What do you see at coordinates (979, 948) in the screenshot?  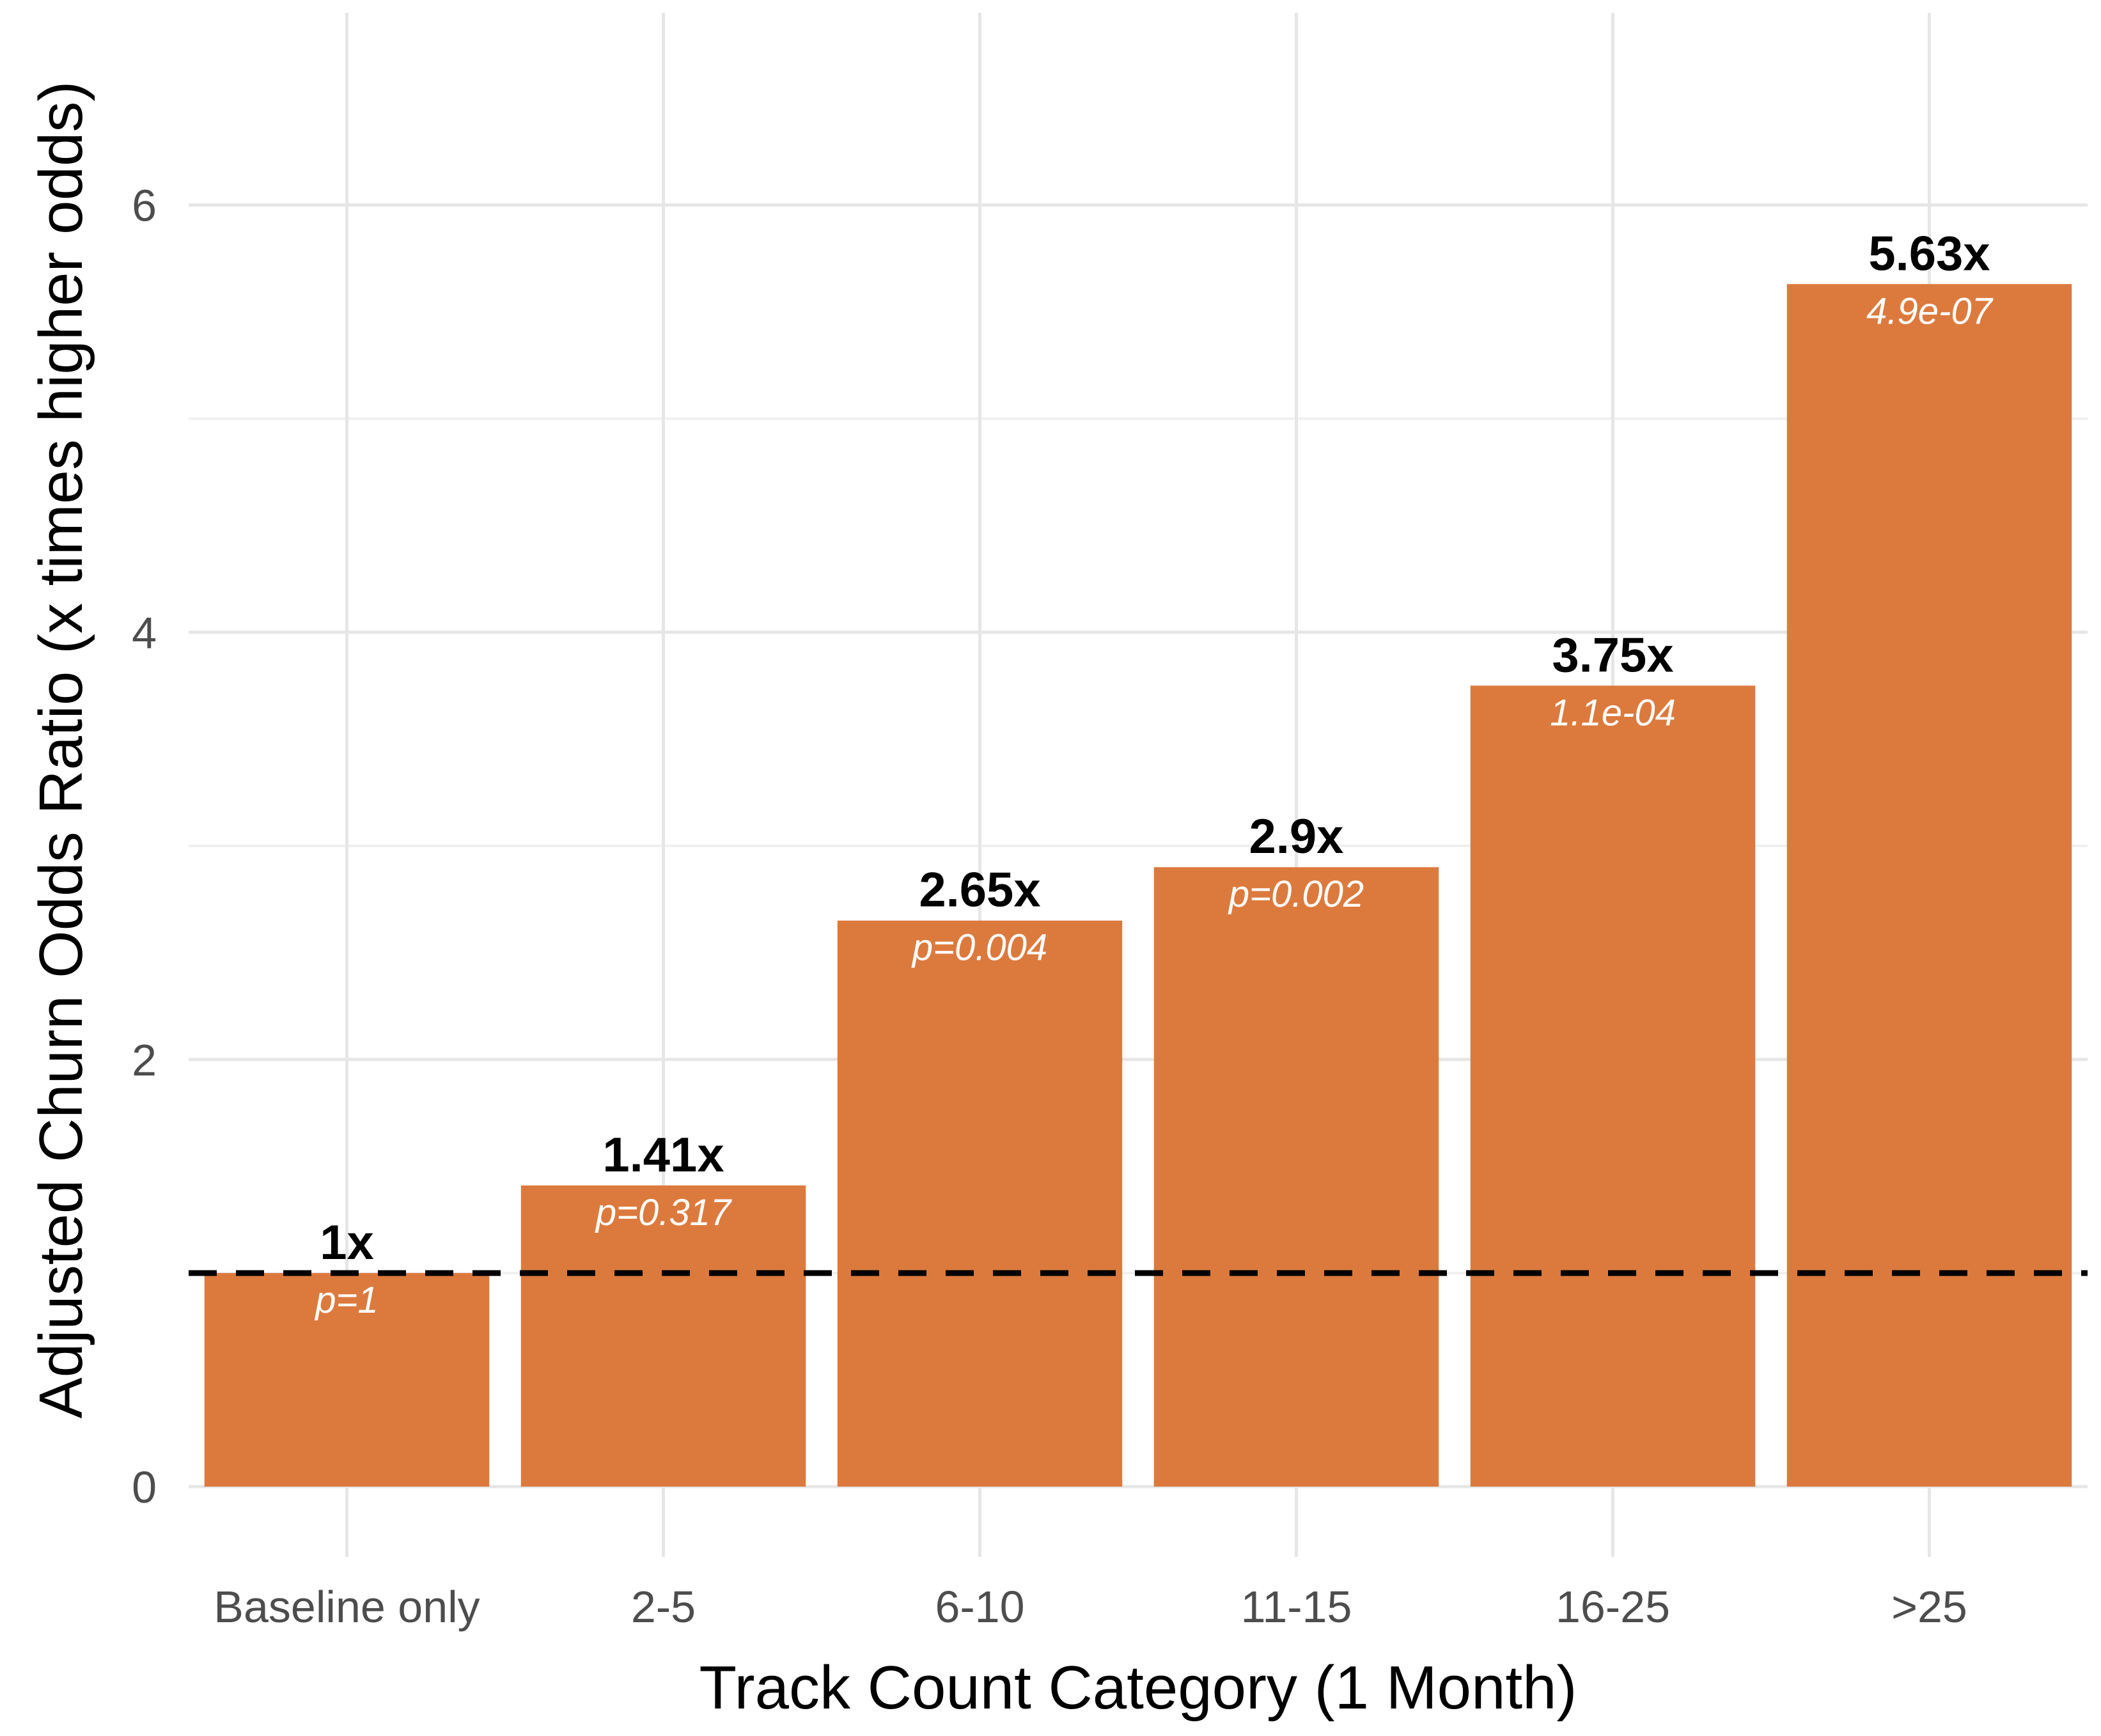 I see `p-value-label: p=0.004` at bounding box center [979, 948].